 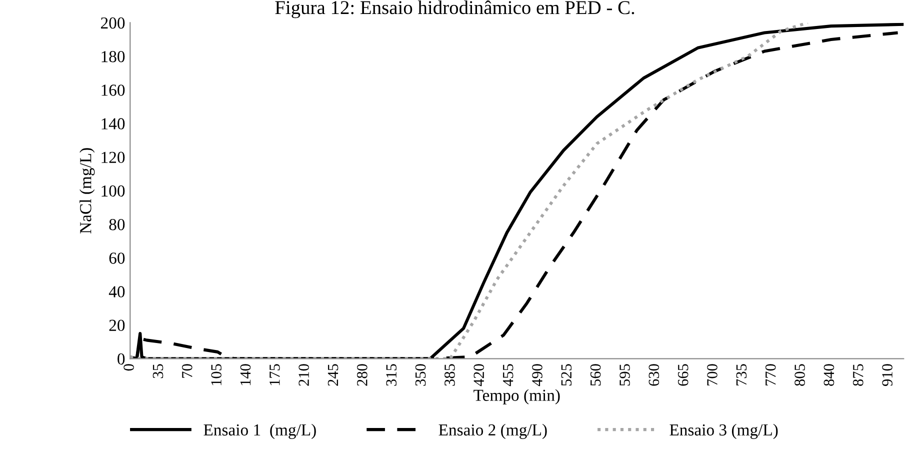 What do you see at coordinates (113, 23) in the screenshot?
I see `y-tick-label: 200` at bounding box center [113, 23].